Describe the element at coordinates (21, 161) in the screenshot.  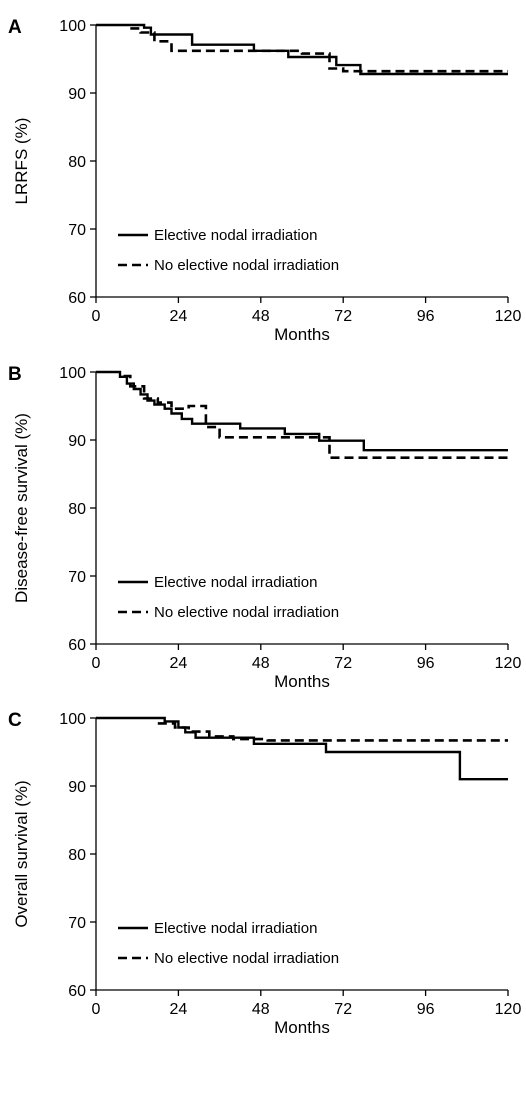
I see `y-axis-title: LRRFS (%)` at that location.